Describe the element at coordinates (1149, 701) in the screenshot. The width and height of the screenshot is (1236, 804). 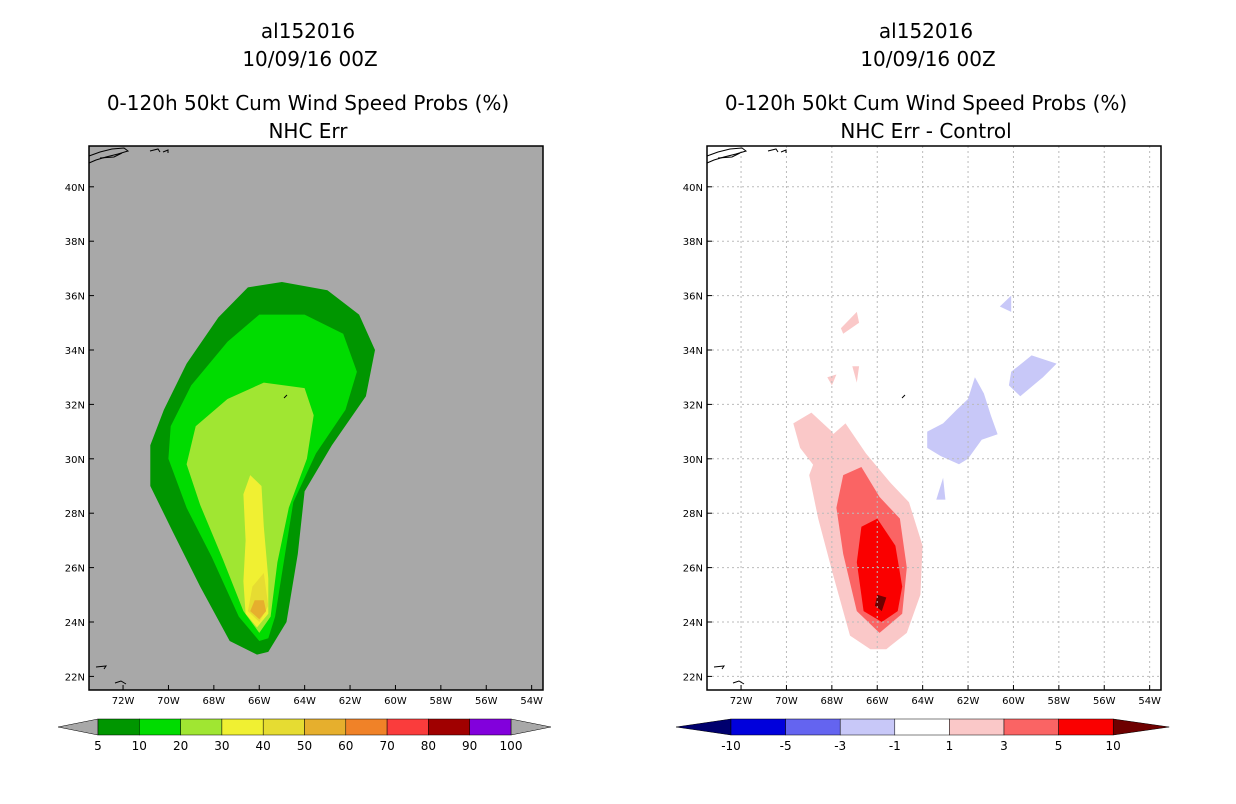
I see `x-tick-label-54W: 54W` at that location.